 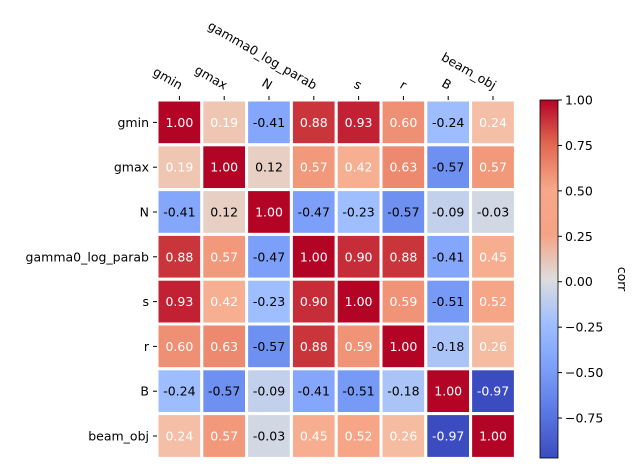 I want to click on x-tick-label: N, so click(x=267, y=84).